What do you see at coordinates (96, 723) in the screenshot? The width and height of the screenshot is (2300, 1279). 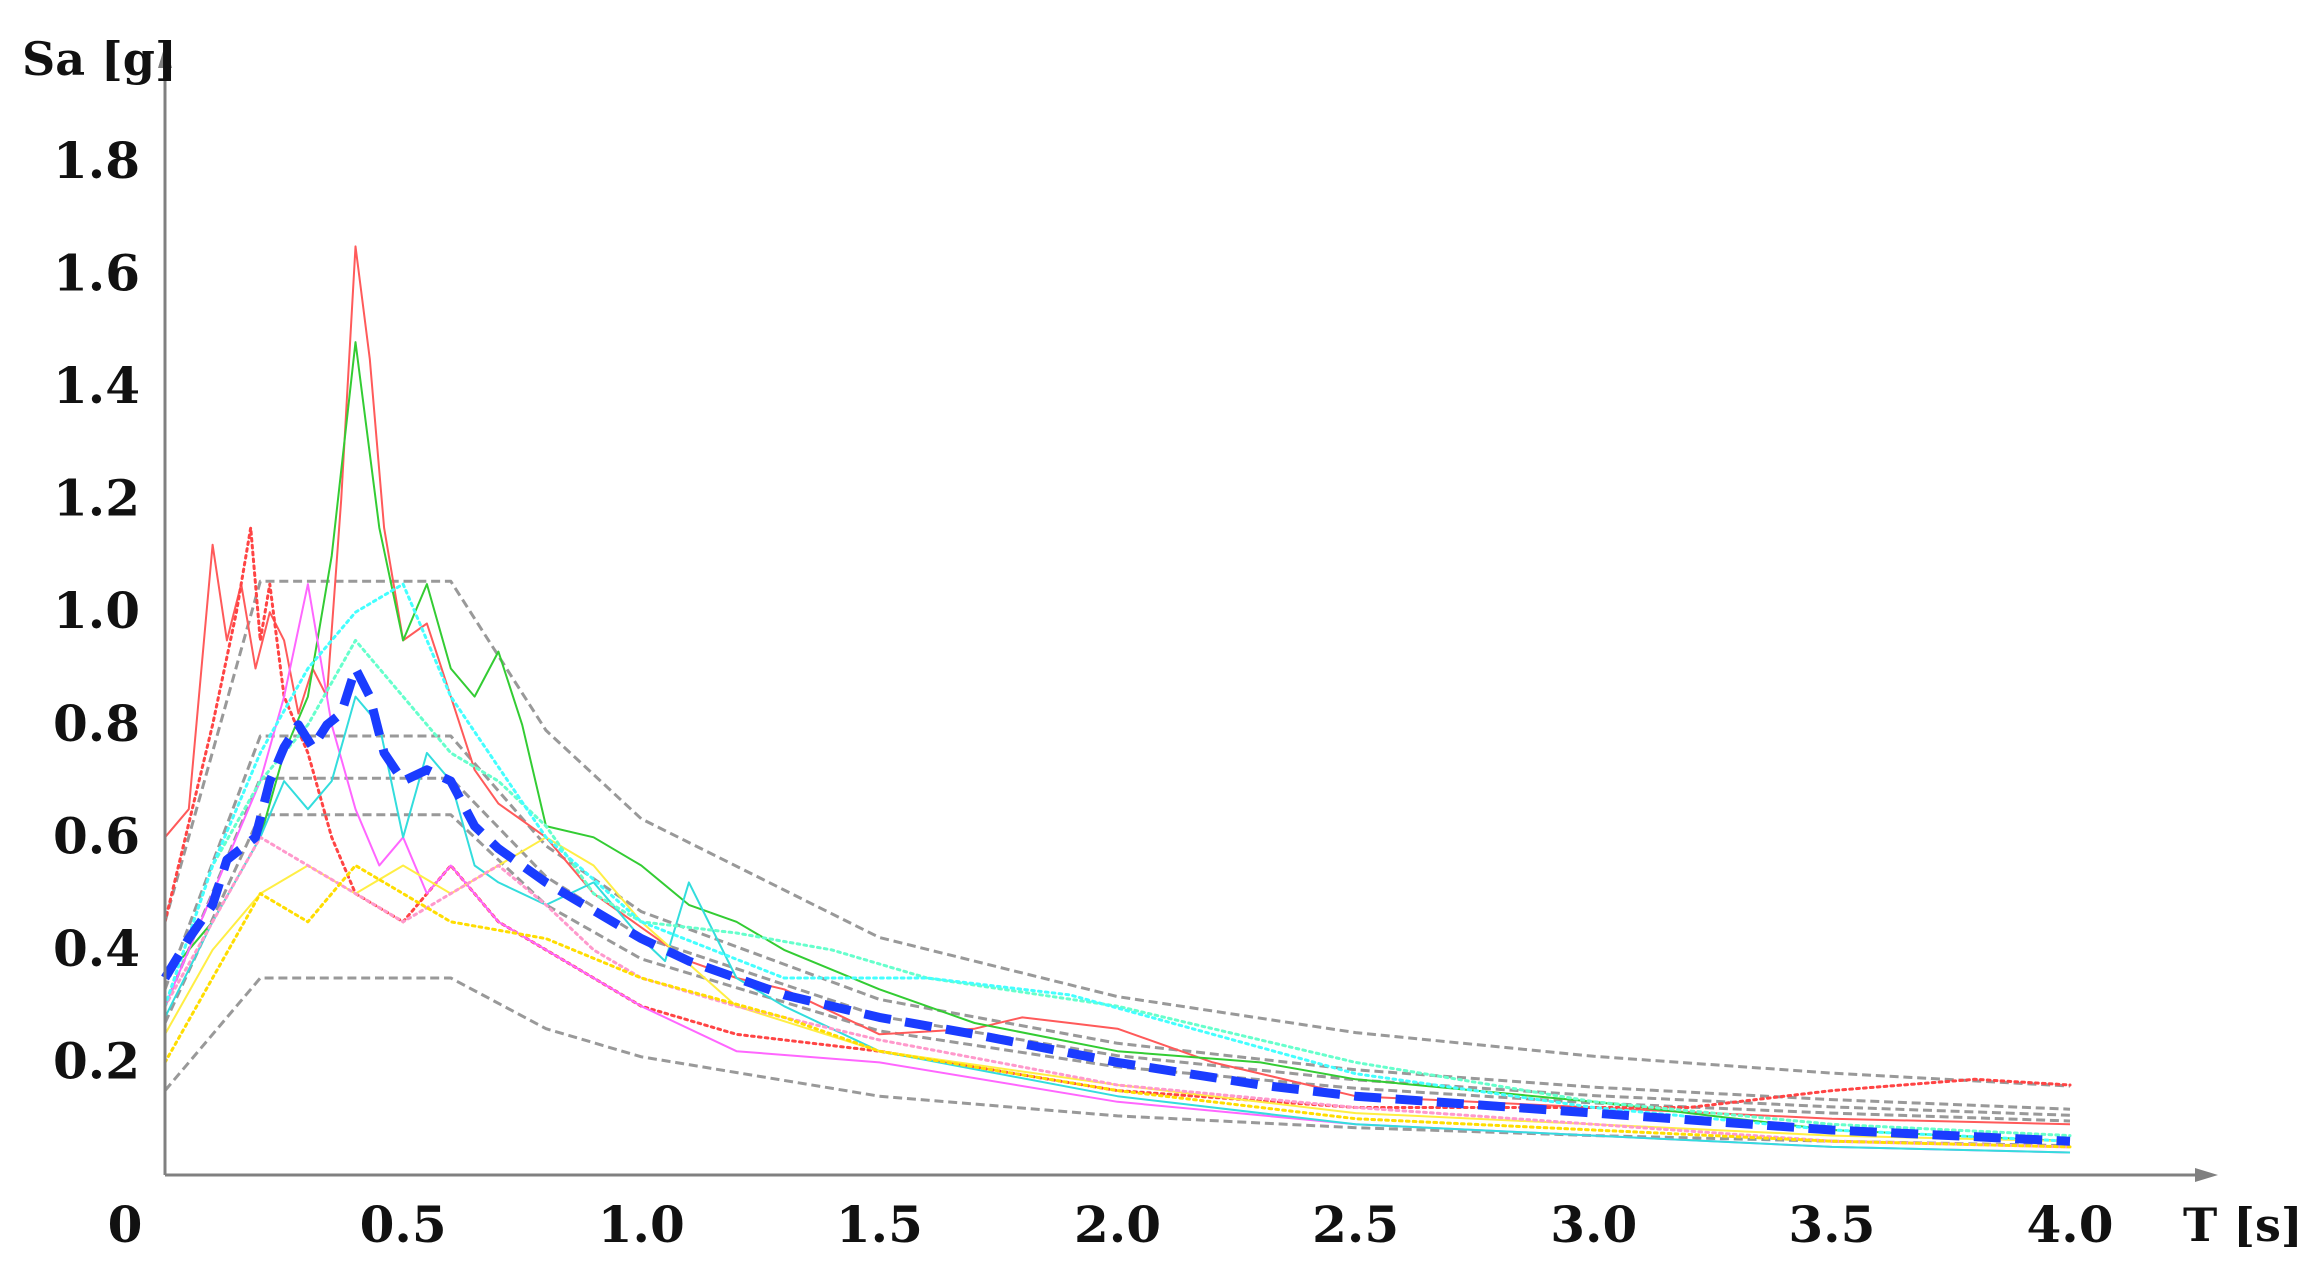 I see `y-tick-label: 0.8` at bounding box center [96, 723].